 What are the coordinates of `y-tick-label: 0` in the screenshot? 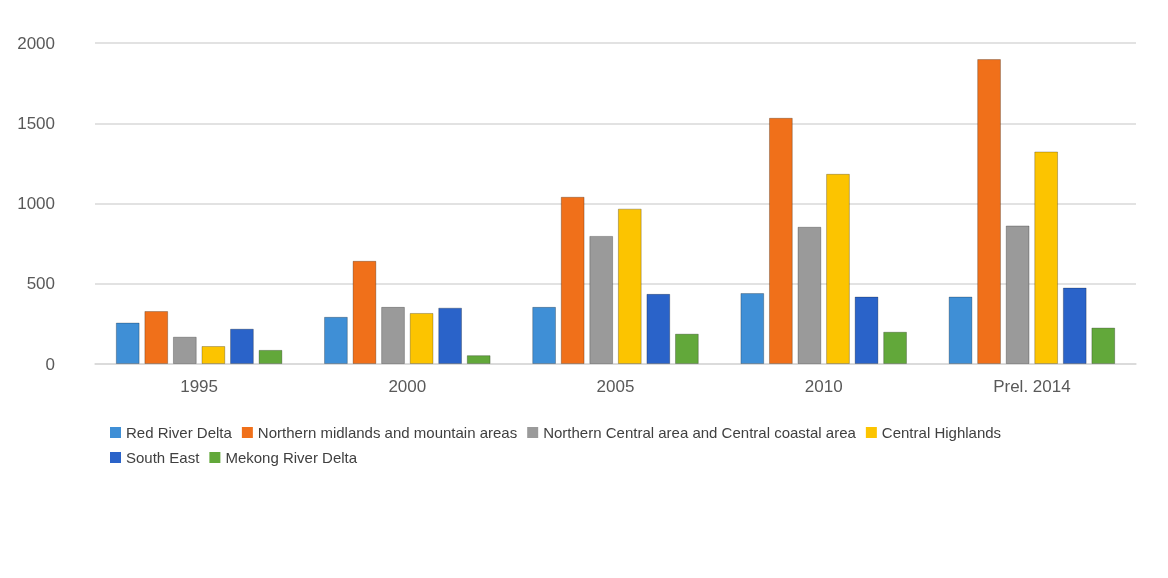 It's located at (50, 364).